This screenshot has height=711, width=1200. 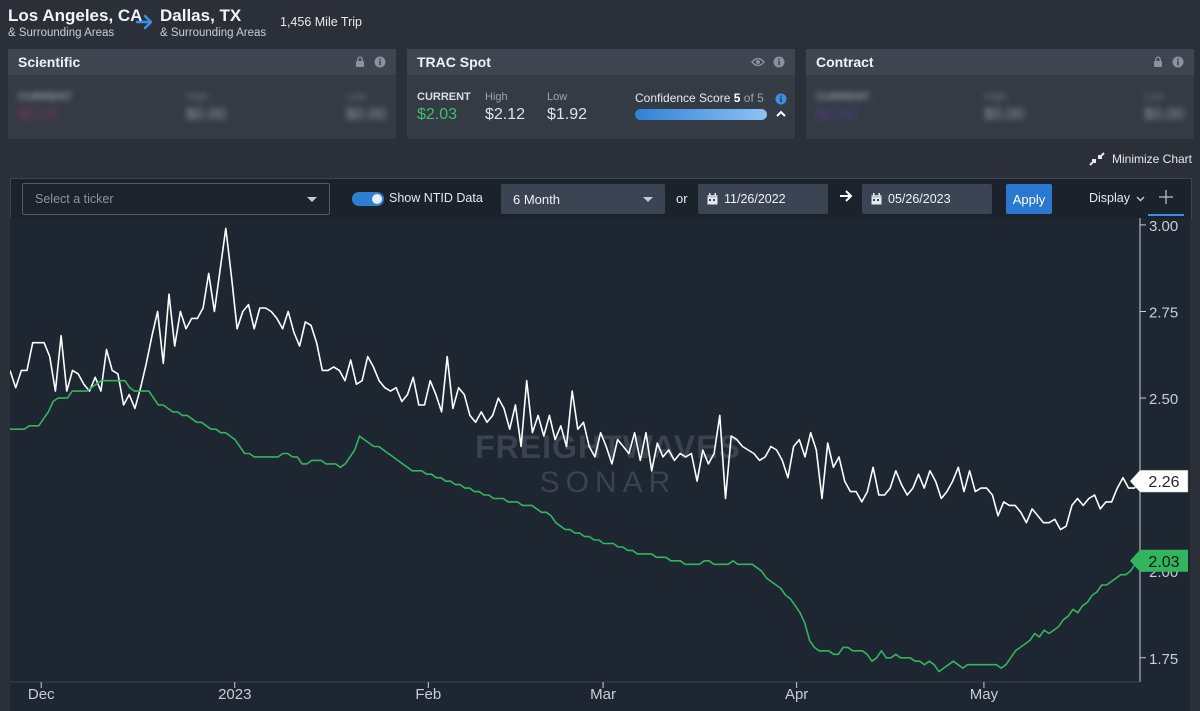 What do you see at coordinates (1097, 159) in the screenshot?
I see `minimize-icon` at bounding box center [1097, 159].